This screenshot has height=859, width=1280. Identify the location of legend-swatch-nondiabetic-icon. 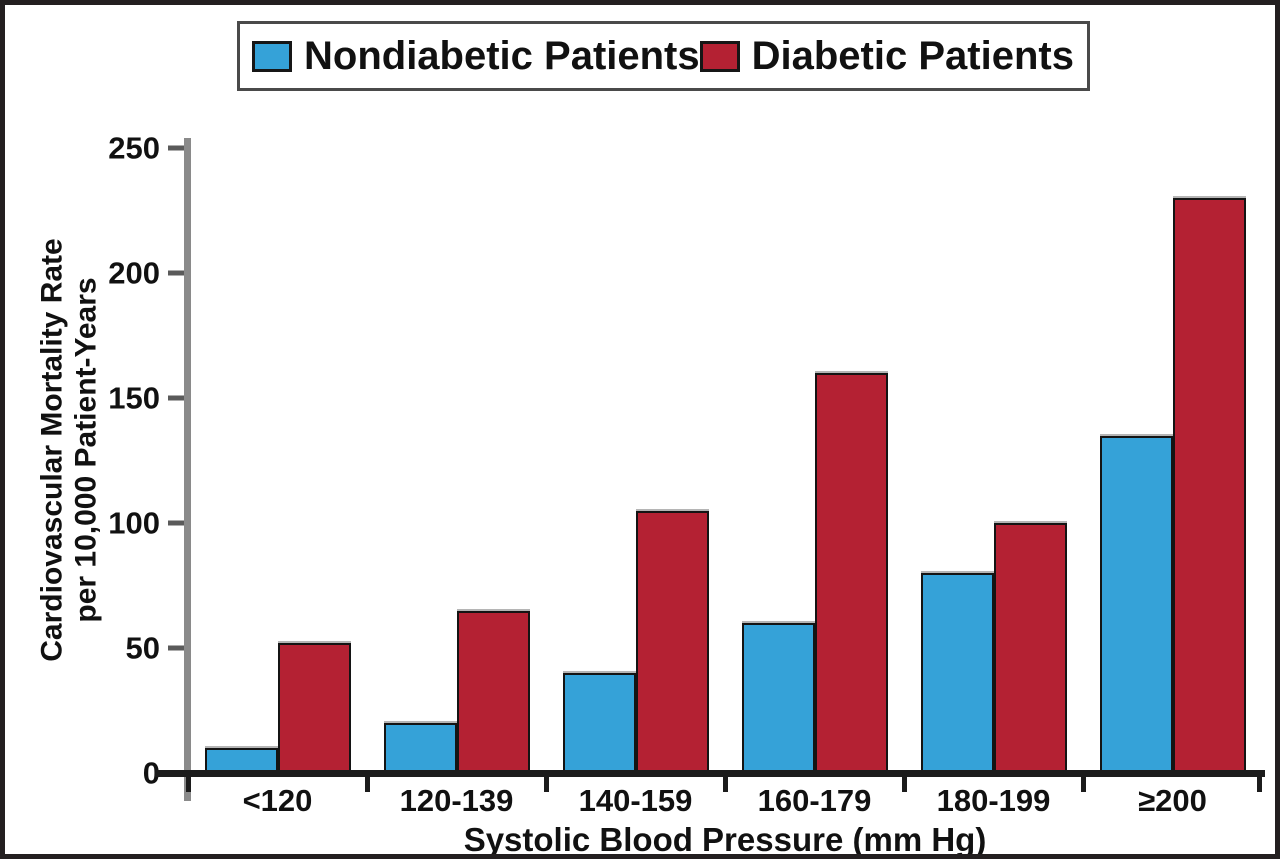
(272, 56).